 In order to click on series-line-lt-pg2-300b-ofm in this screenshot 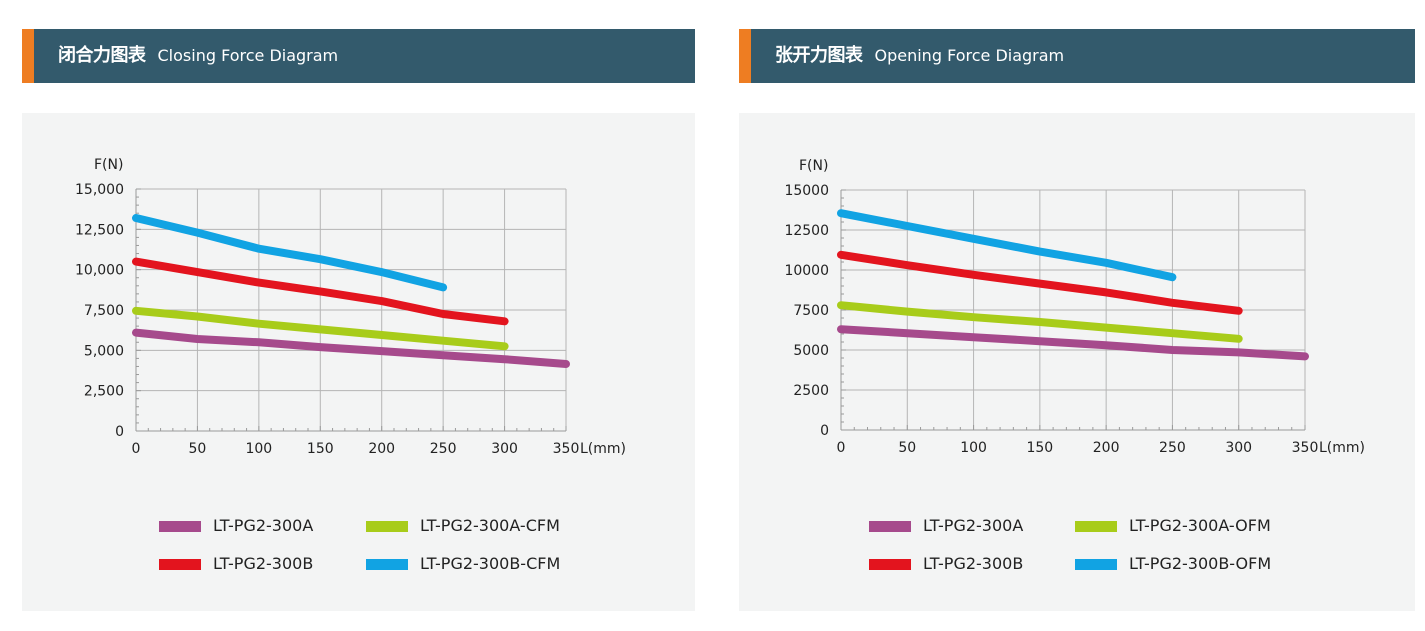, I will do `click(1007, 245)`.